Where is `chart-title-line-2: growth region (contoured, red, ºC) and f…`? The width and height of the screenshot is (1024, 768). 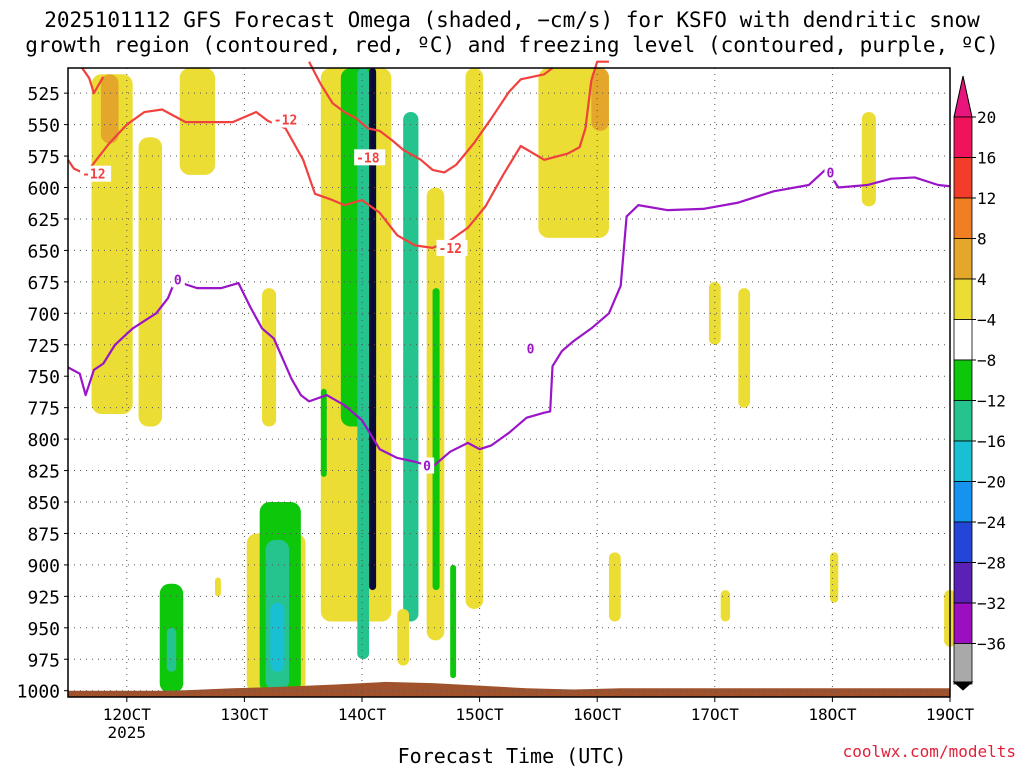
chart-title-line-2: growth region (contoured, red, ºC) and f… is located at coordinates (512, 45).